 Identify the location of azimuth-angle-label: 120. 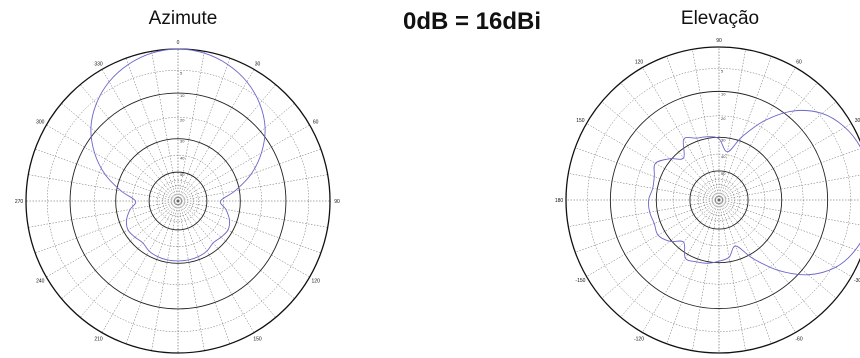
(316, 282).